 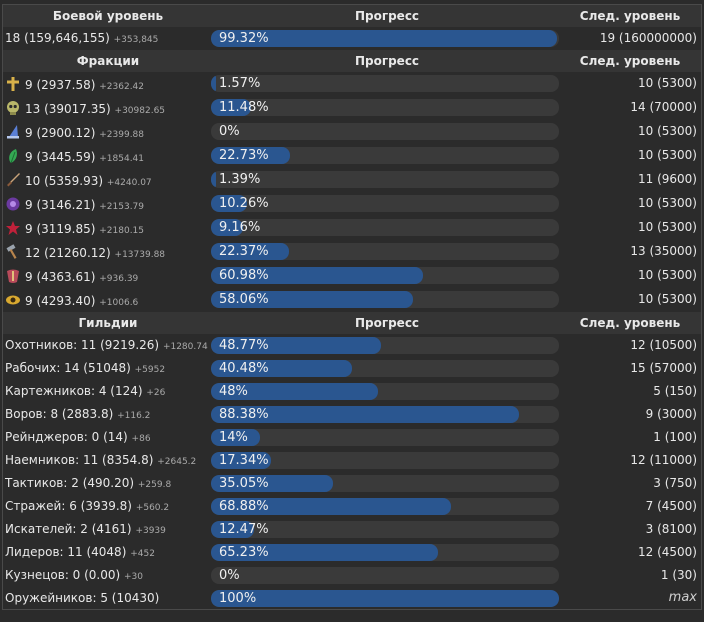 I want to click on guild-next-level: 3 (750), so click(x=675, y=483).